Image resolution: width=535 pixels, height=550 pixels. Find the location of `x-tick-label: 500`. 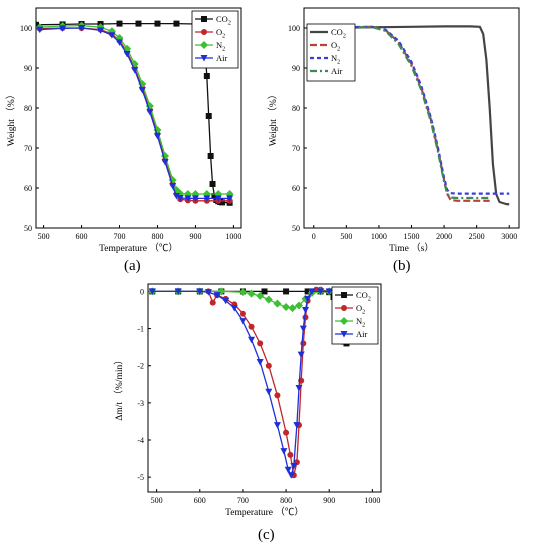

x-tick-label: 500 is located at coordinates (346, 236).